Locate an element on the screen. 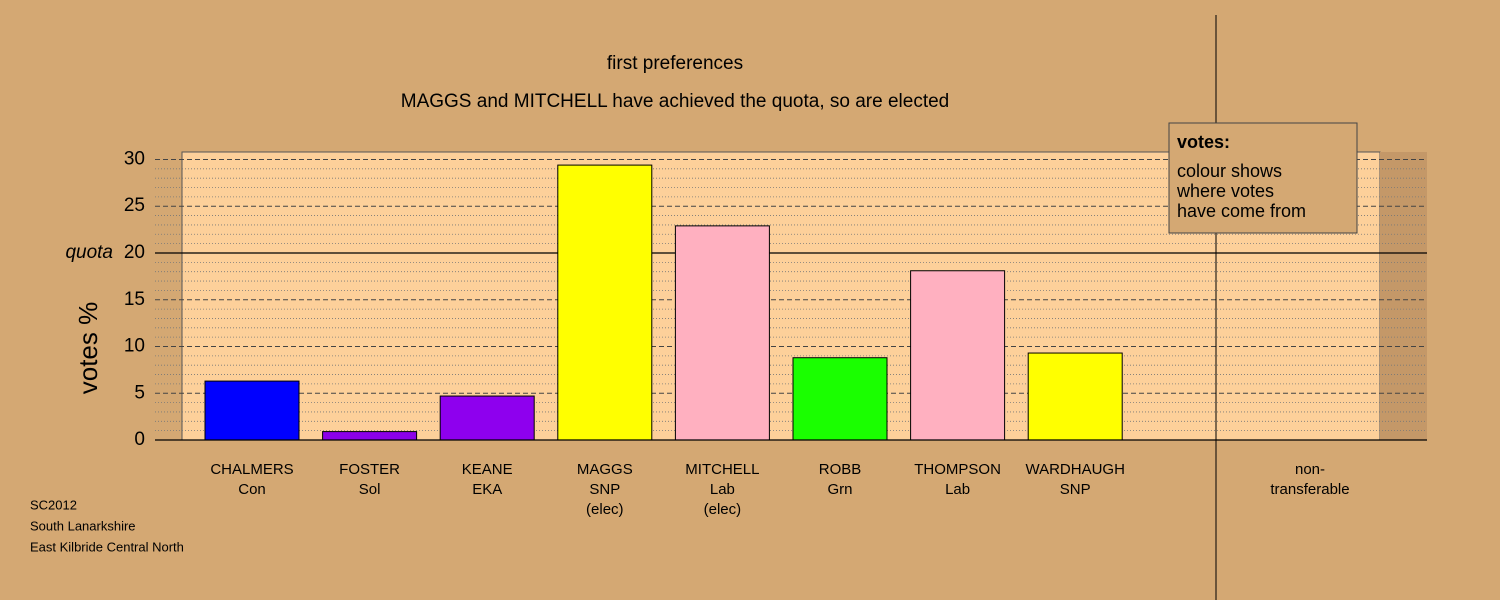 The image size is (1500, 600). x-tick-label: Grn is located at coordinates (839, 489).